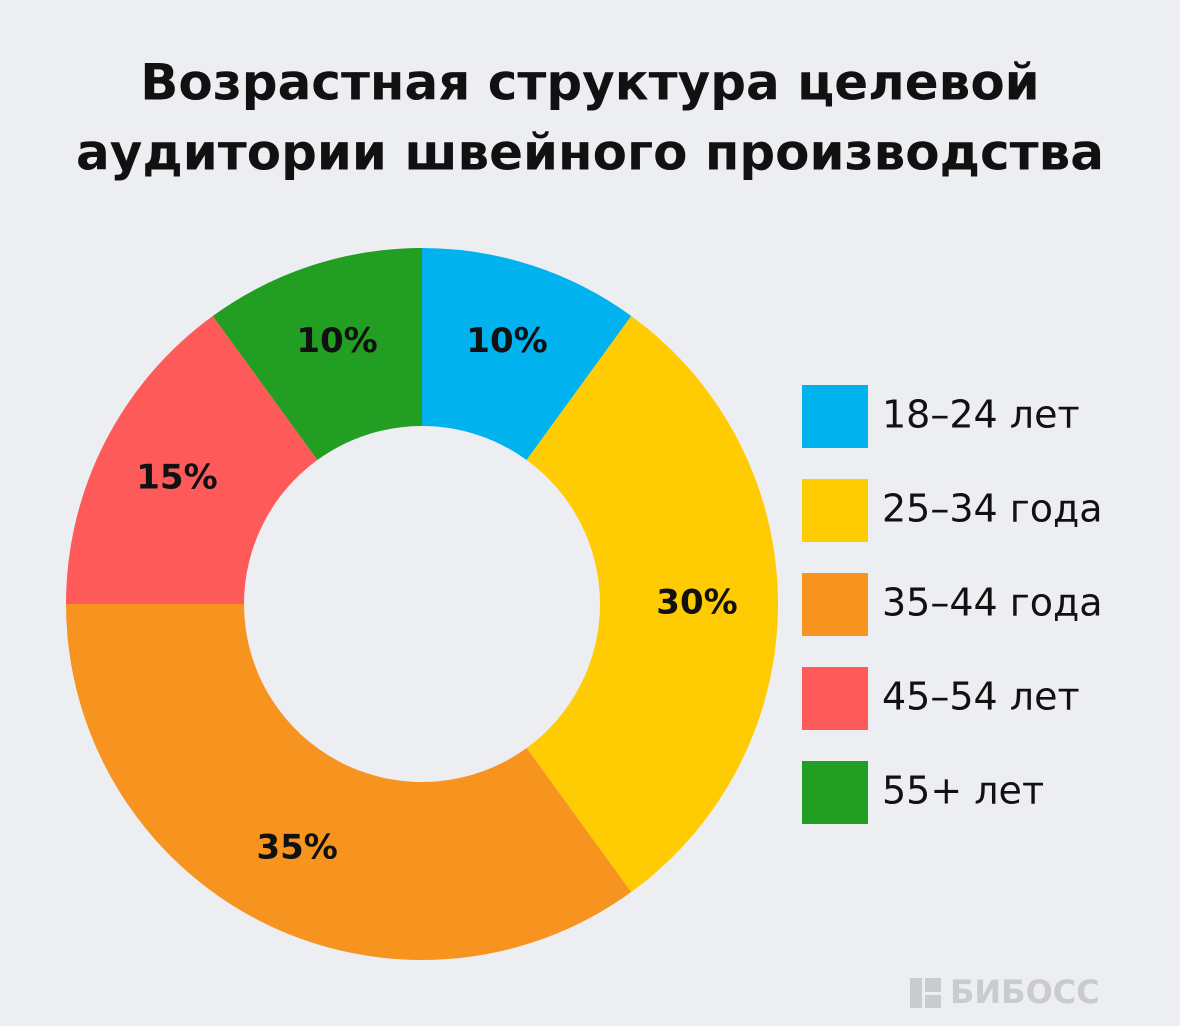  What do you see at coordinates (296, 848) in the screenshot?
I see `value-label: 35%` at bounding box center [296, 848].